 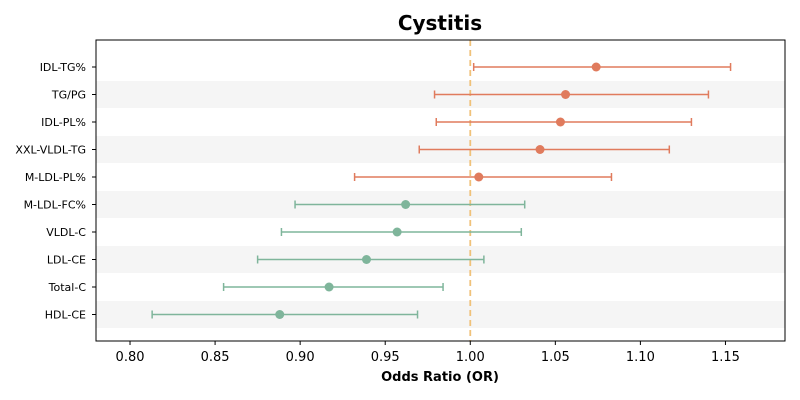 What do you see at coordinates (63, 122) in the screenshot?
I see `y-tick-label: IDL-PL%` at bounding box center [63, 122].